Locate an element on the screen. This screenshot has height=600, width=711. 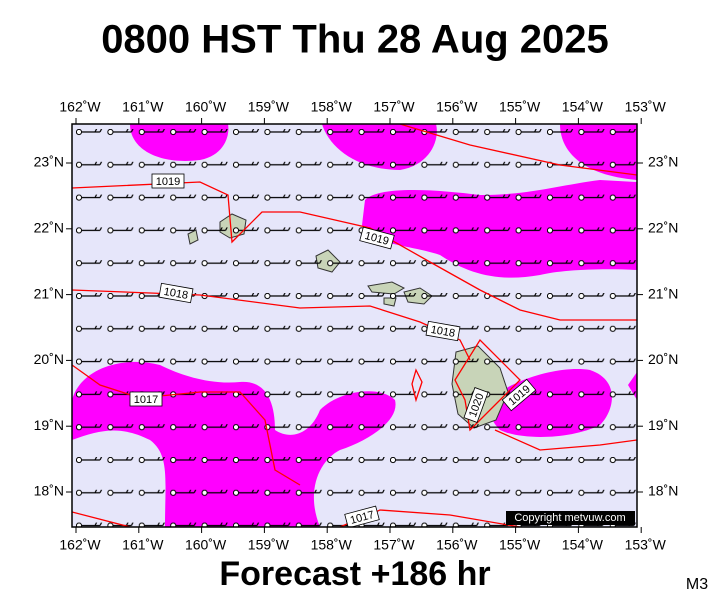
isobar-value: 1019 is located at coordinates (168, 182).